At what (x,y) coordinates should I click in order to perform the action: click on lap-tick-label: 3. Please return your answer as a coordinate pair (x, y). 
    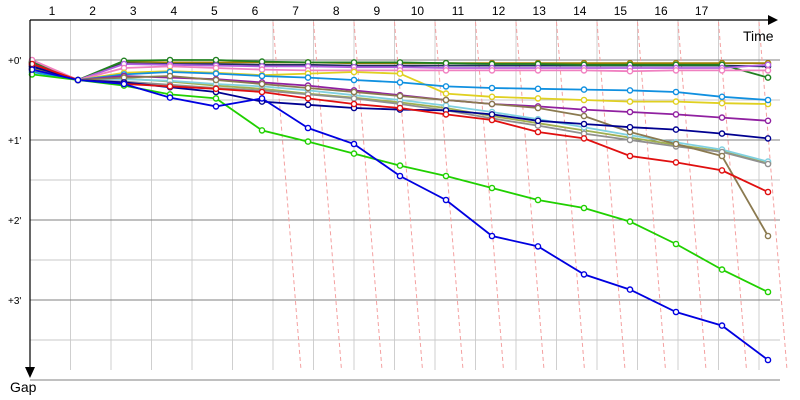
    Looking at the image, I should click on (133, 11).